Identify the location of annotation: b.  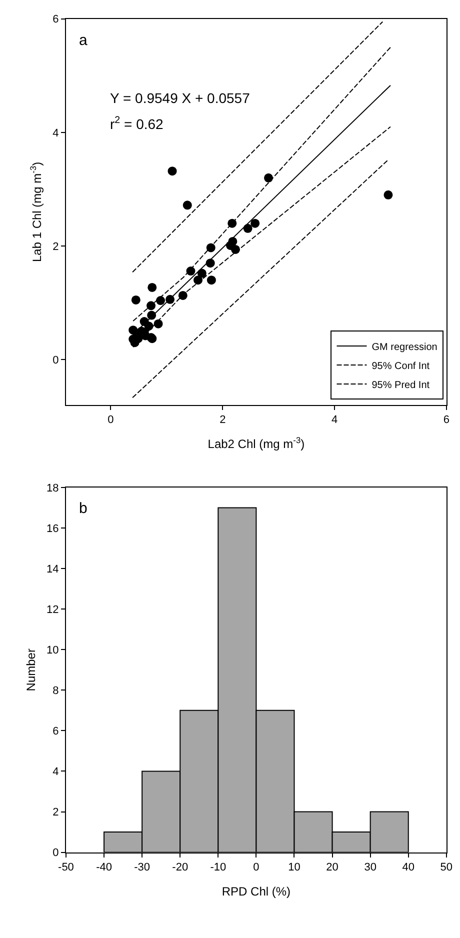
(83, 508).